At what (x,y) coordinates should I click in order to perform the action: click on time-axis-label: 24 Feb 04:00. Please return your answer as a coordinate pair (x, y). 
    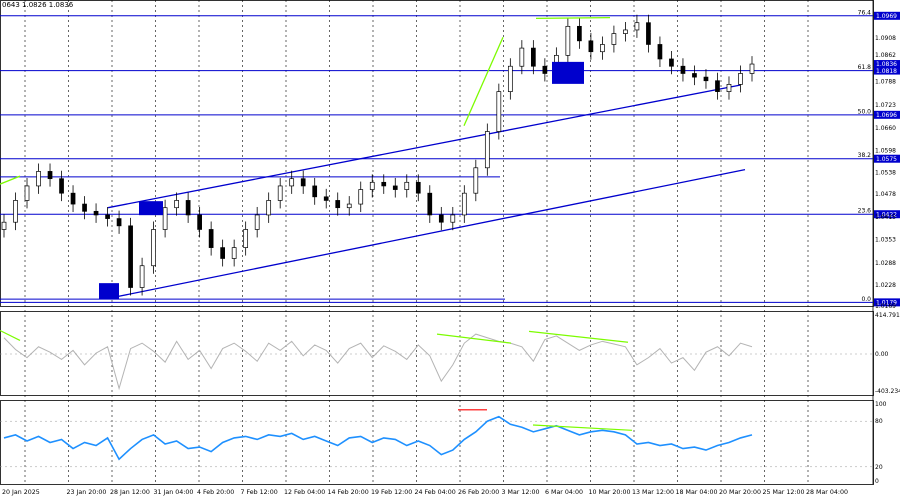
    Looking at the image, I should click on (435, 492).